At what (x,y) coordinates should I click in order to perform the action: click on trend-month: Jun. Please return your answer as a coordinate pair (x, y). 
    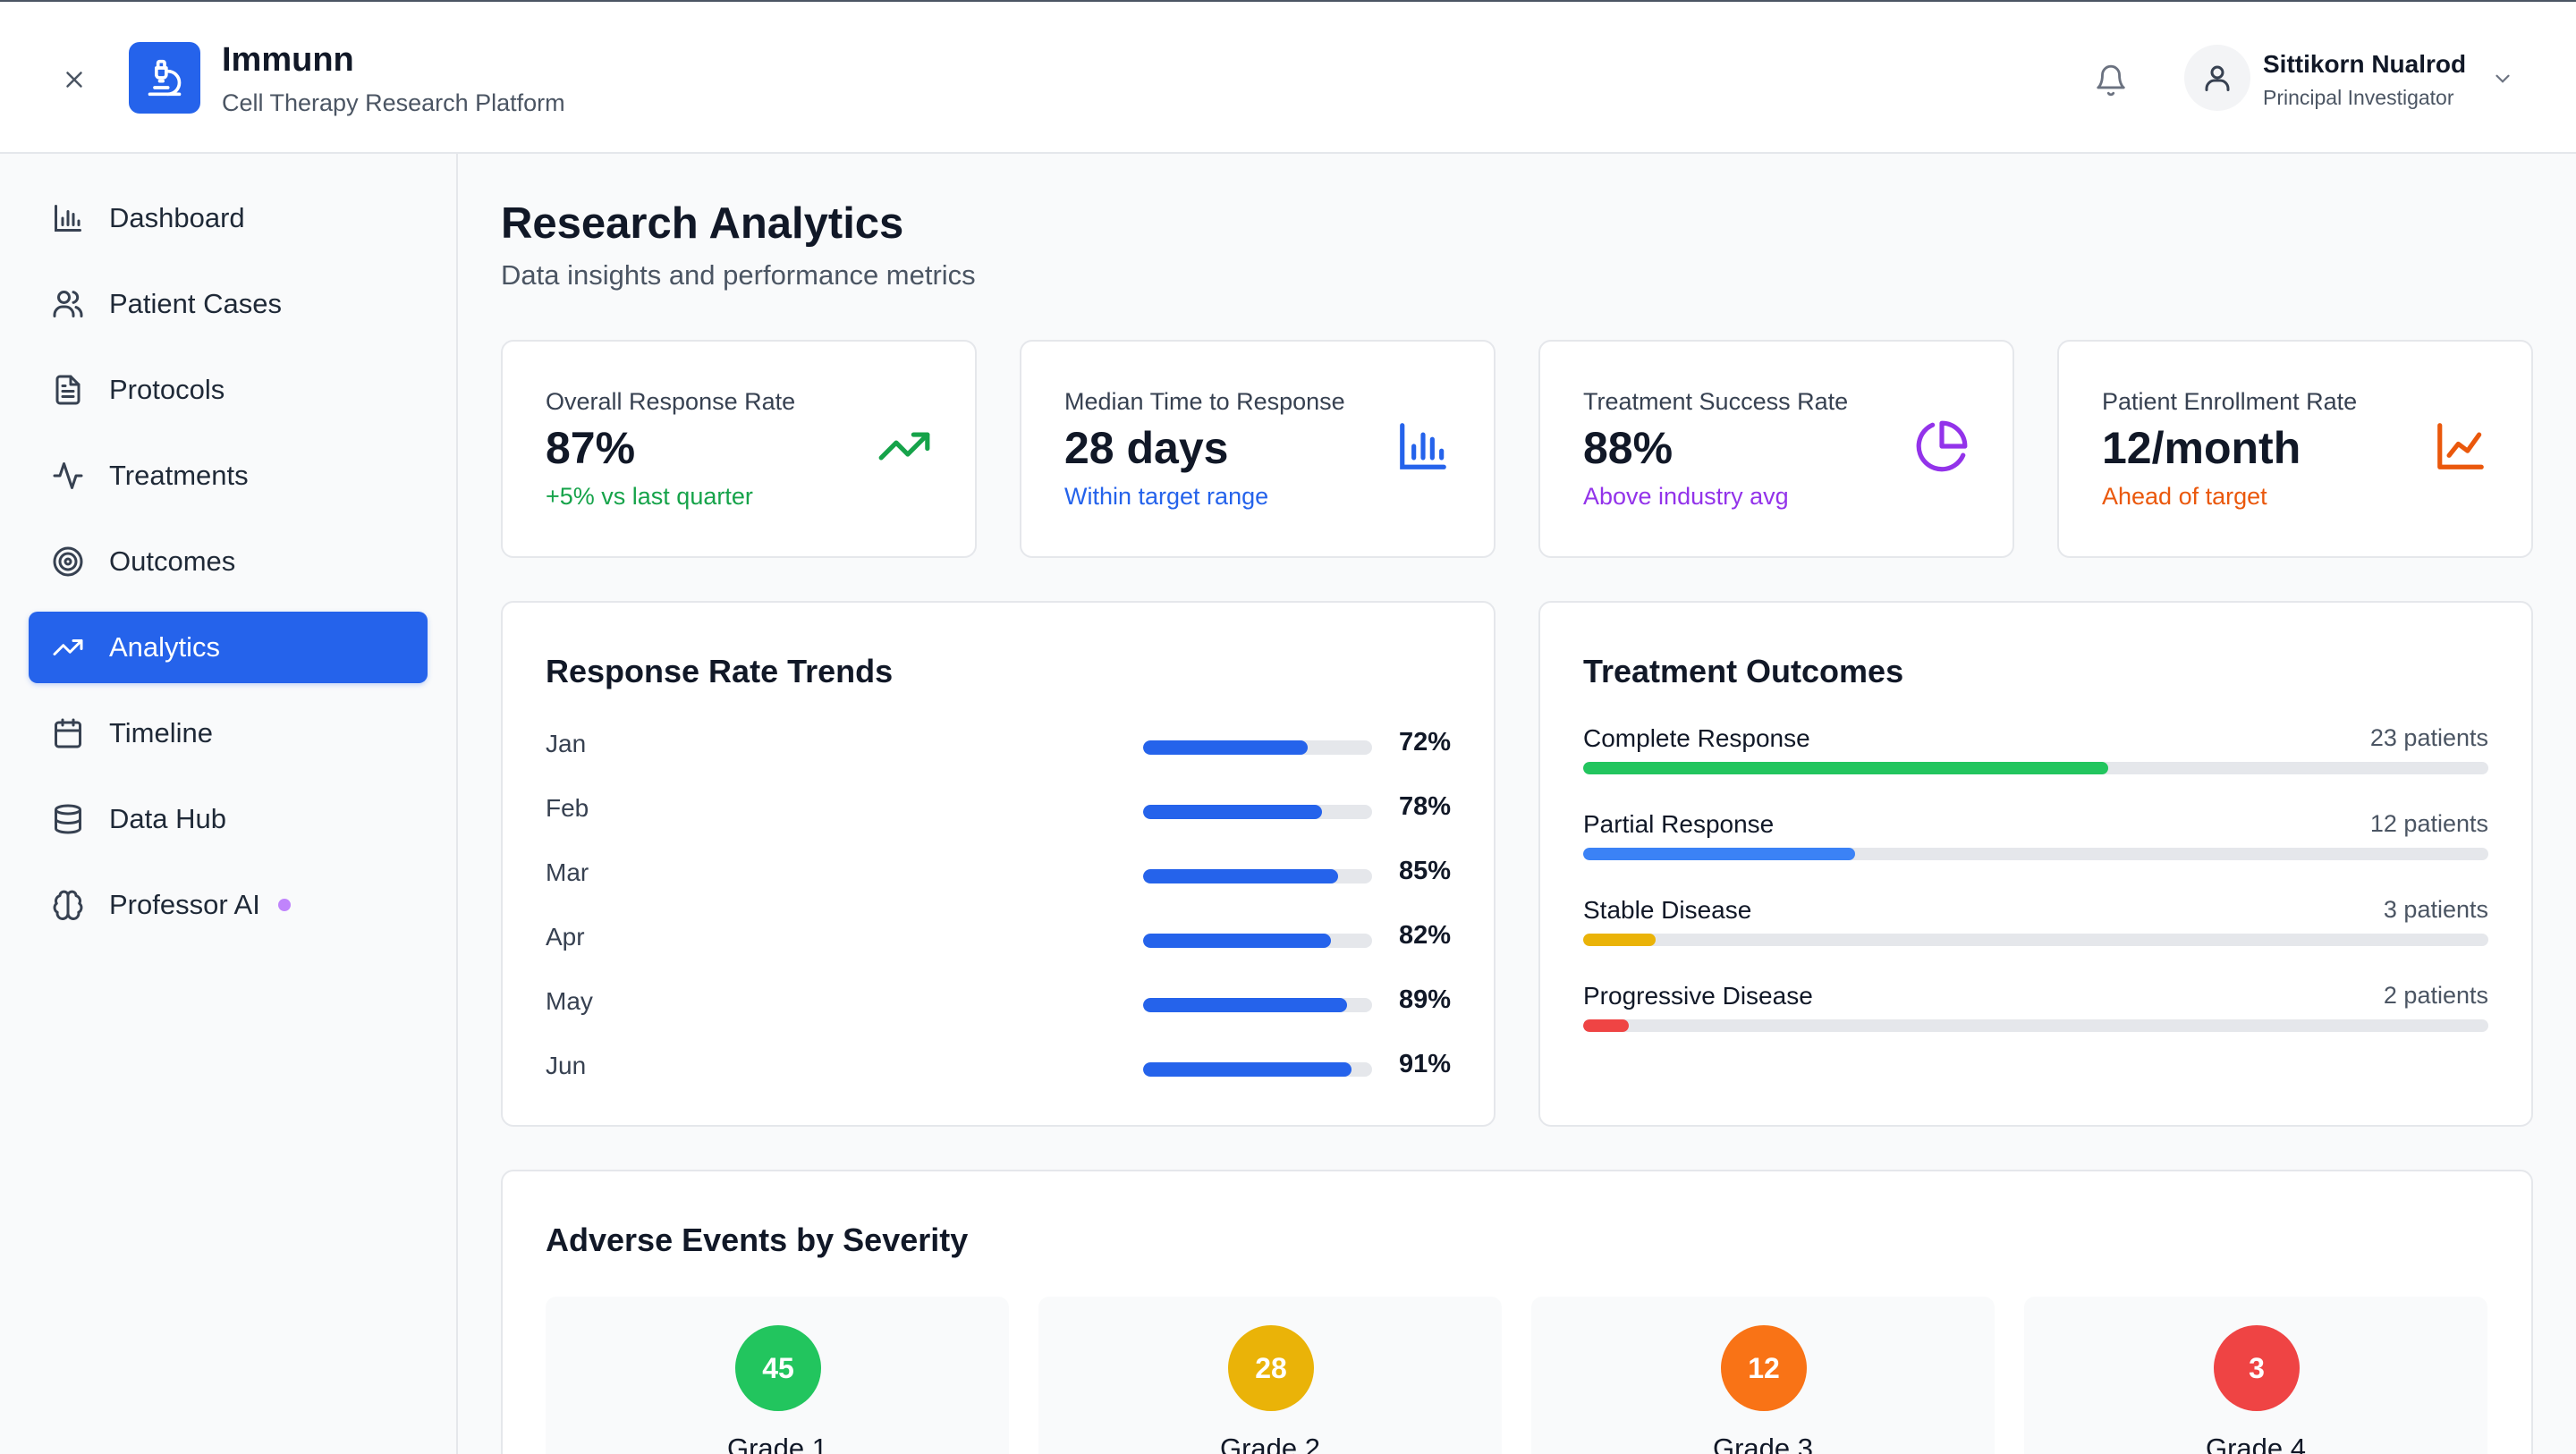
    Looking at the image, I should click on (566, 1065).